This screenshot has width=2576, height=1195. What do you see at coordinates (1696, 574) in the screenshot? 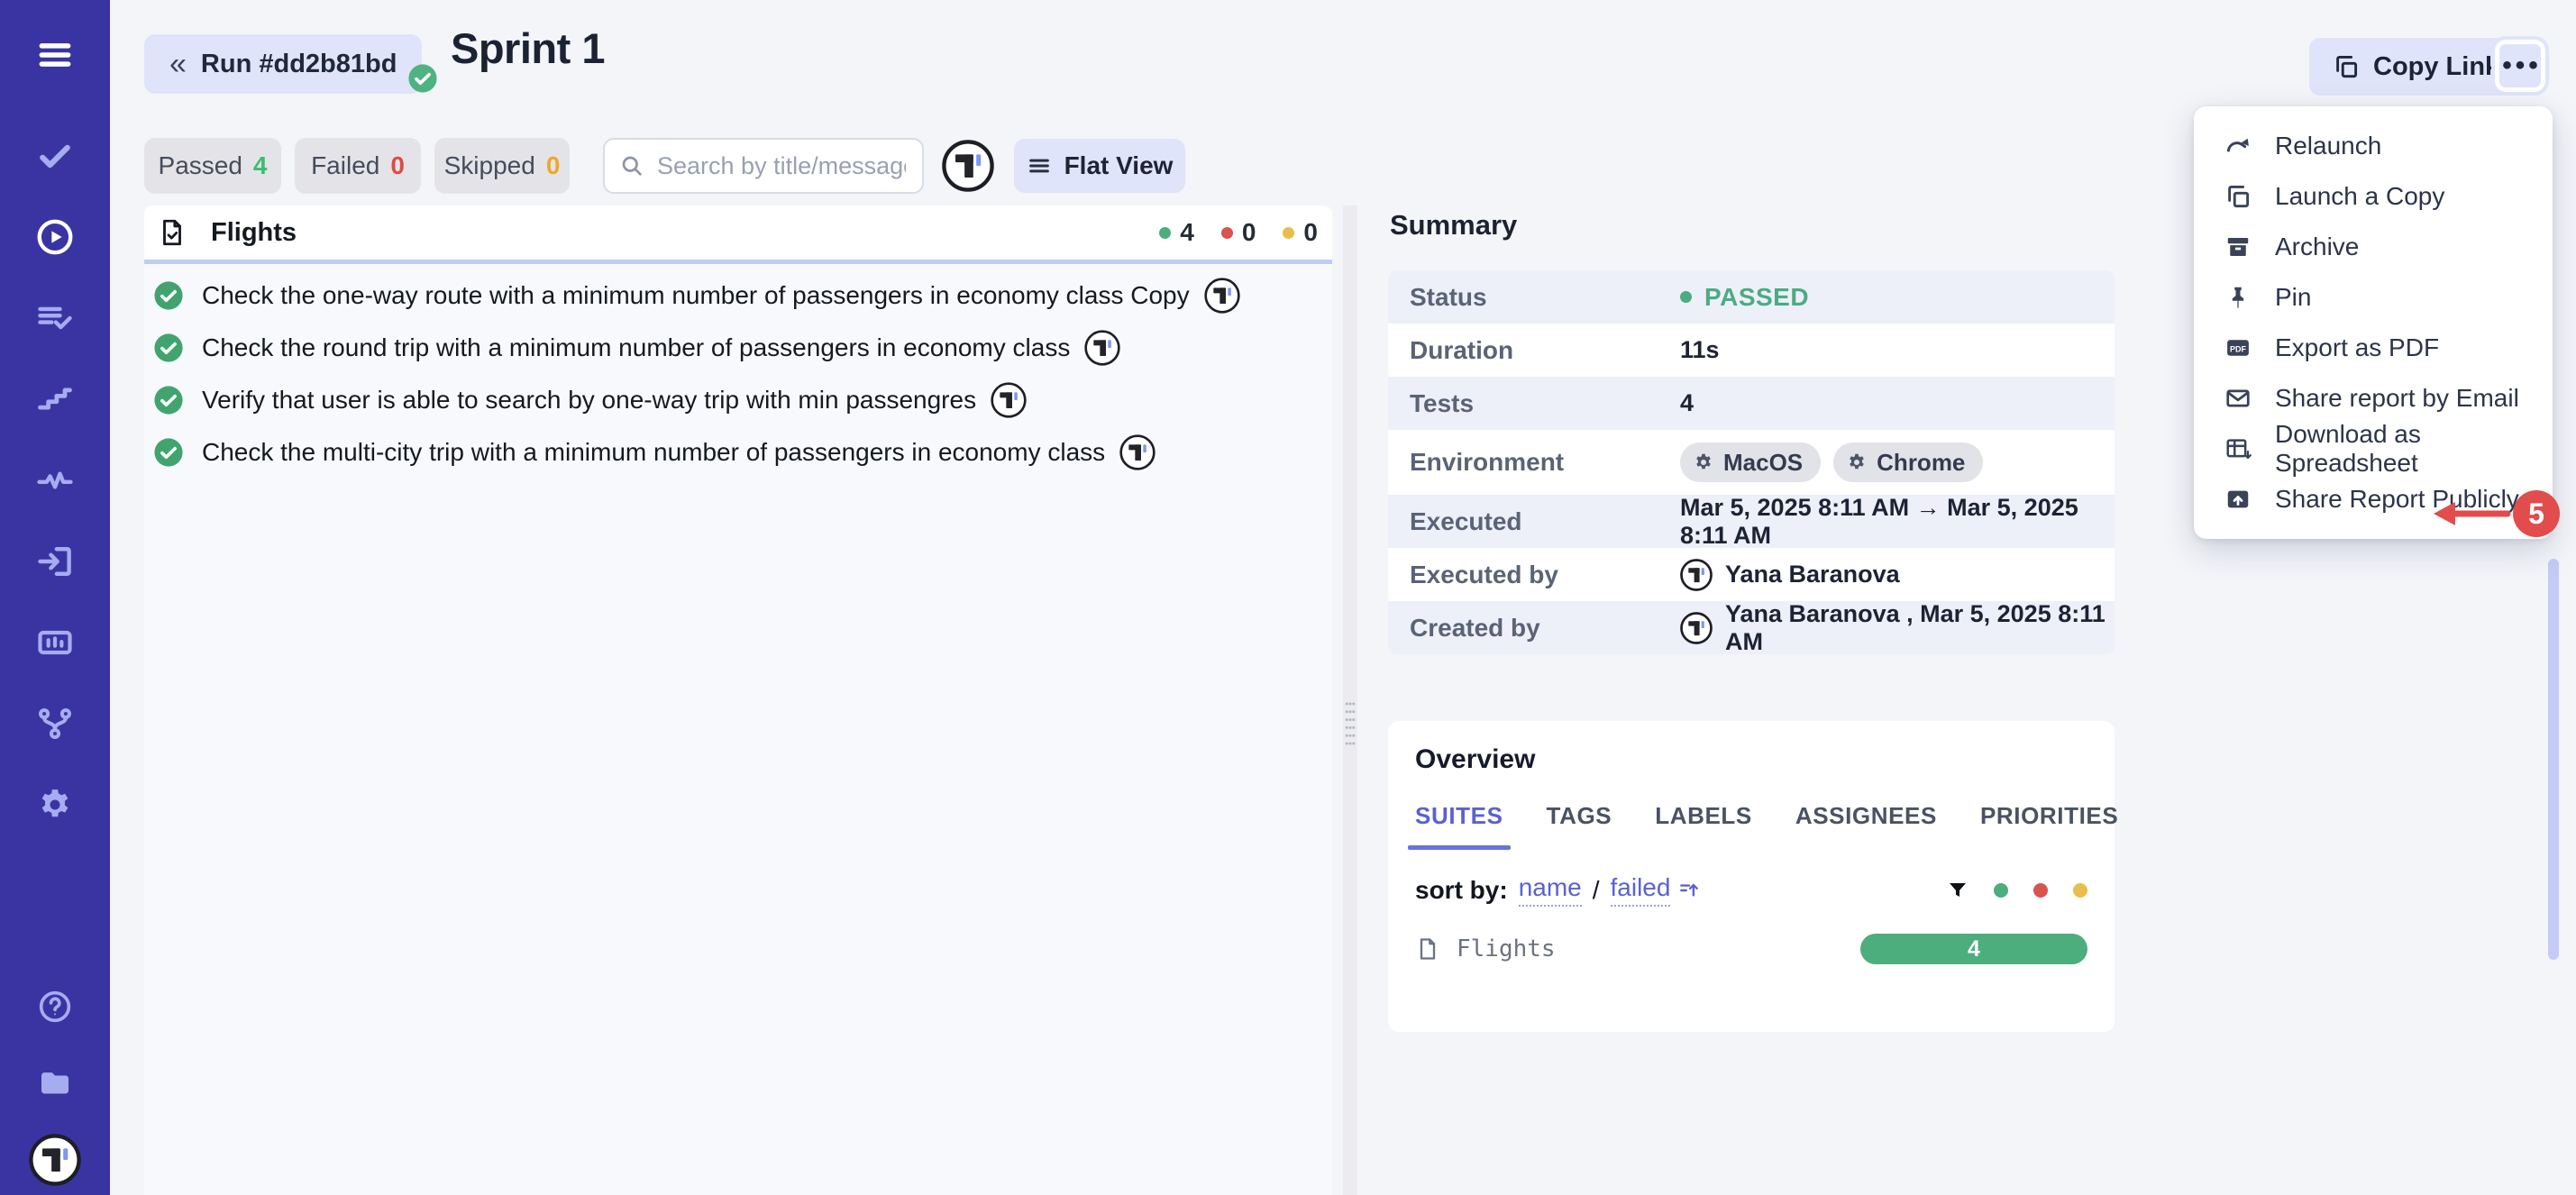
I see `executed-by-avatar` at bounding box center [1696, 574].